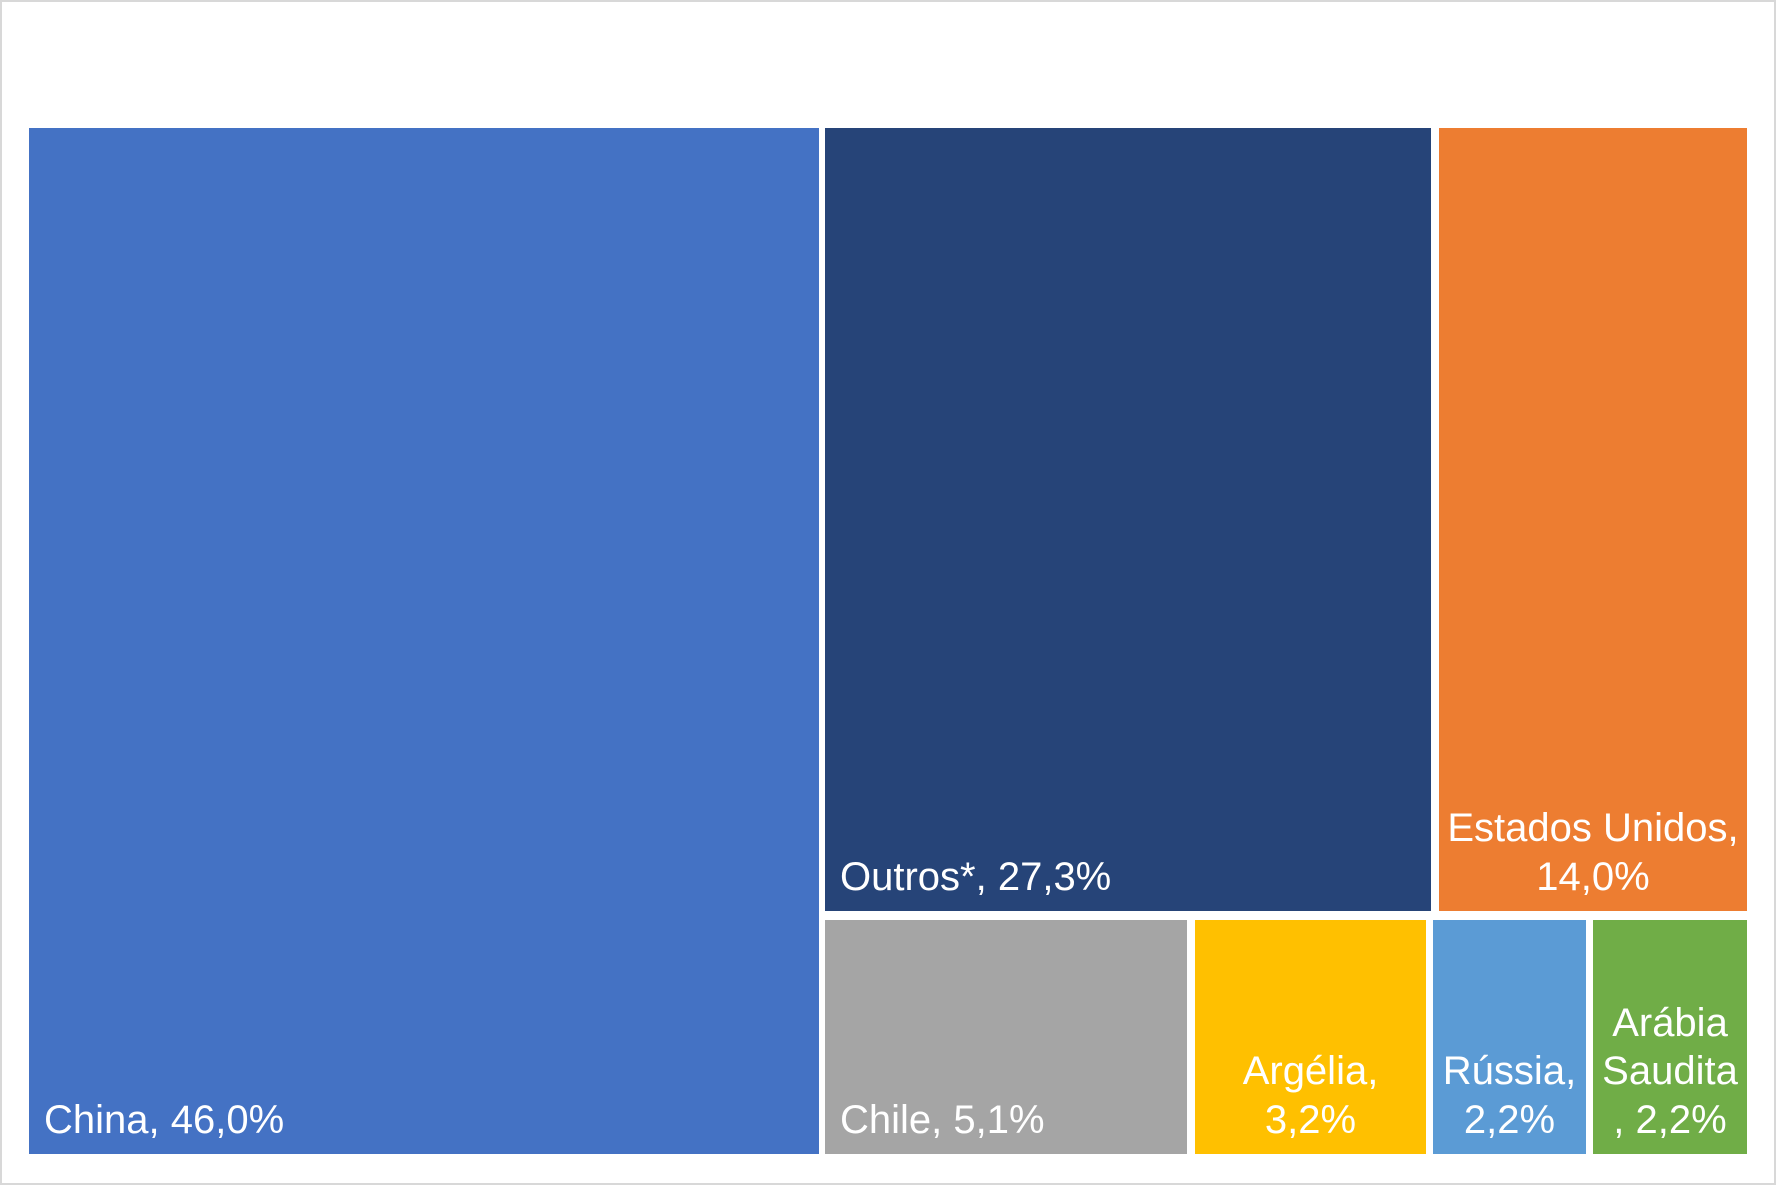 Image resolution: width=1776 pixels, height=1185 pixels. Describe the element at coordinates (164, 1119) in the screenshot. I see `treemap-label-china: China, 46,0%` at that location.